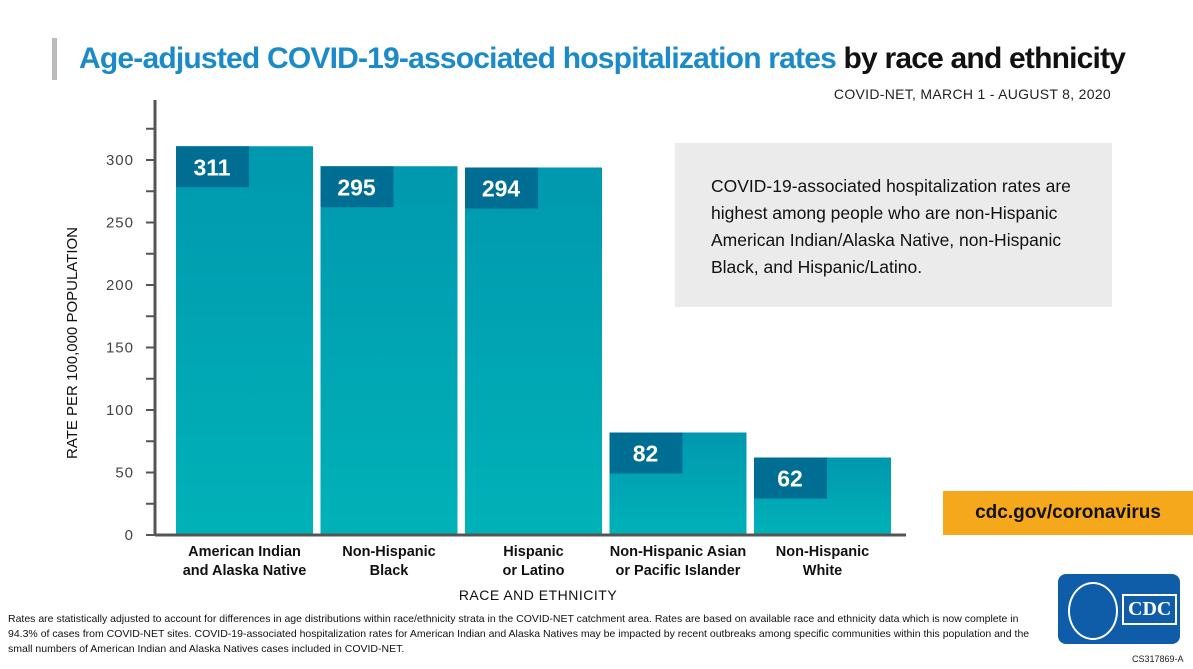 Image resolution: width=1193 pixels, height=669 pixels. What do you see at coordinates (822, 571) in the screenshot?
I see `x-tick-label: White` at bounding box center [822, 571].